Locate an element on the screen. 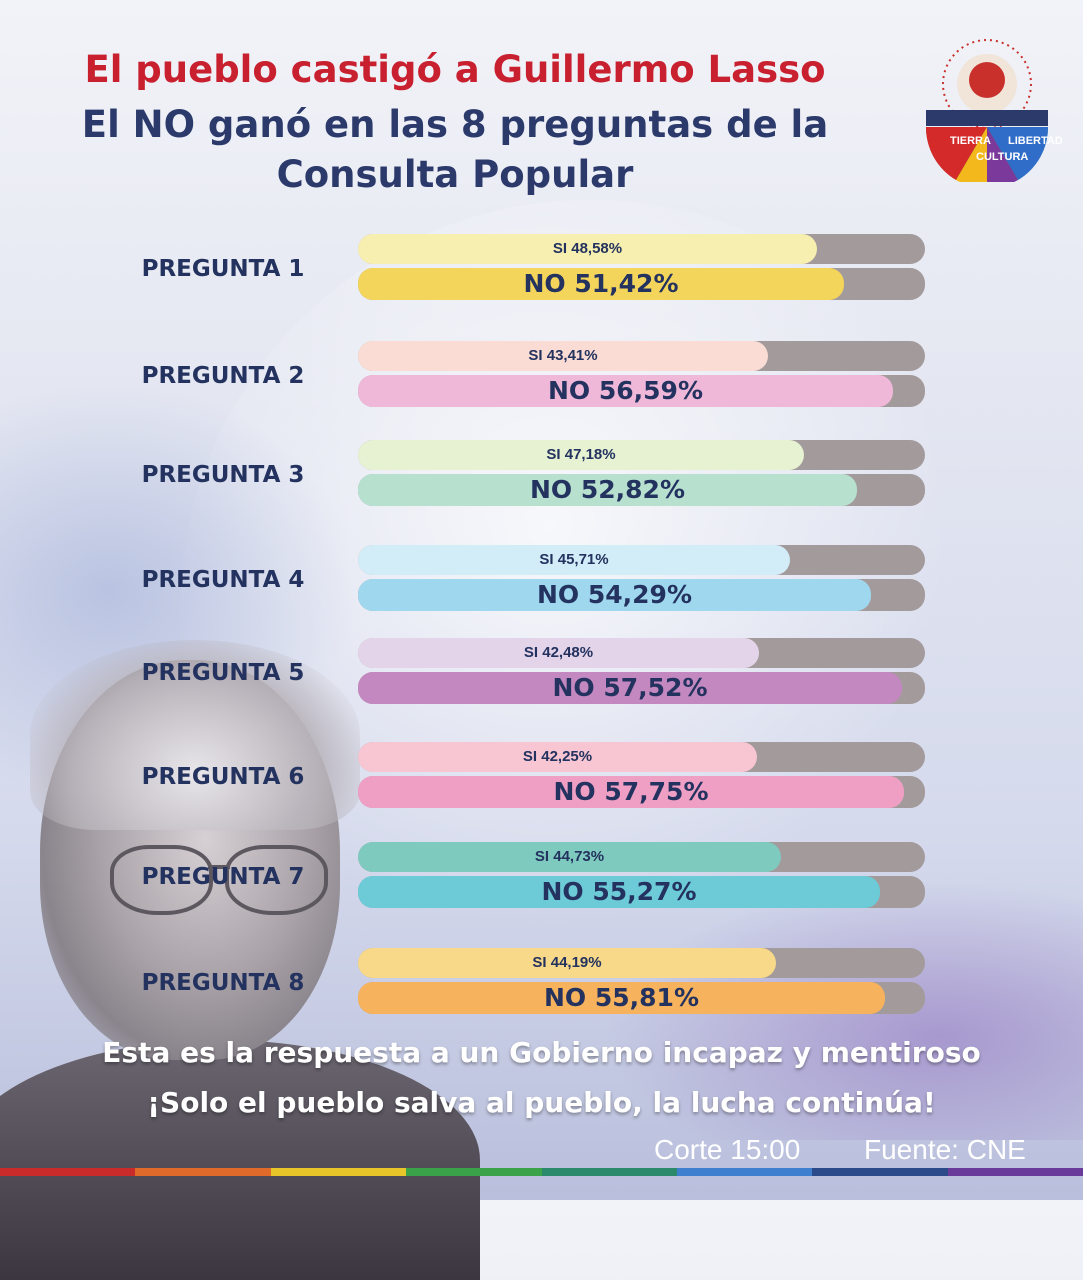 Image resolution: width=1083 pixels, height=1280 pixels. color-strip is located at coordinates (541, 1172).